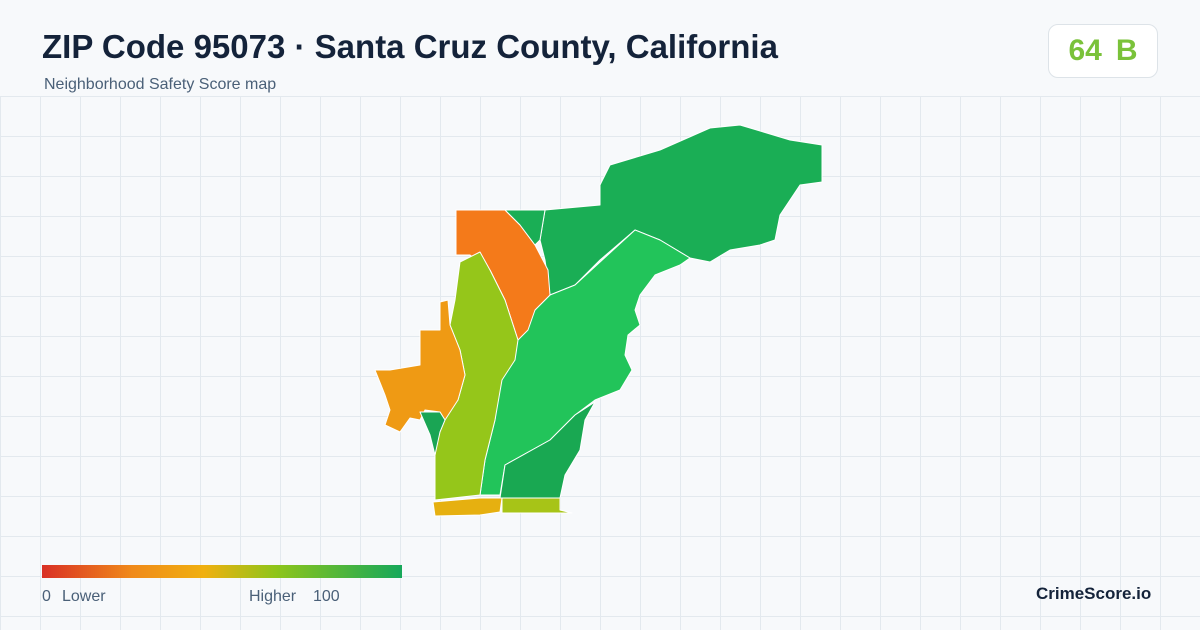 This screenshot has width=1200, height=630. I want to click on legend-gradient, so click(222, 571).